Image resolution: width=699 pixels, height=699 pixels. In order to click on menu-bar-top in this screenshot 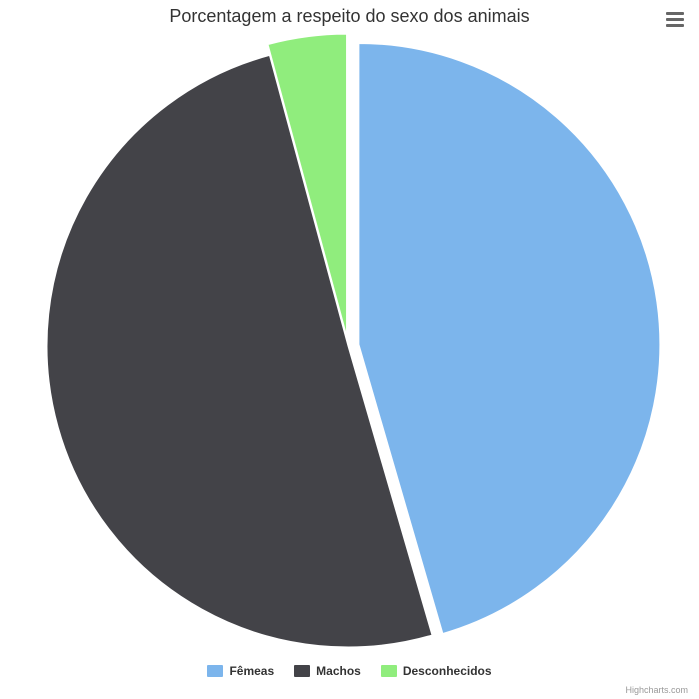, I will do `click(675, 13)`.